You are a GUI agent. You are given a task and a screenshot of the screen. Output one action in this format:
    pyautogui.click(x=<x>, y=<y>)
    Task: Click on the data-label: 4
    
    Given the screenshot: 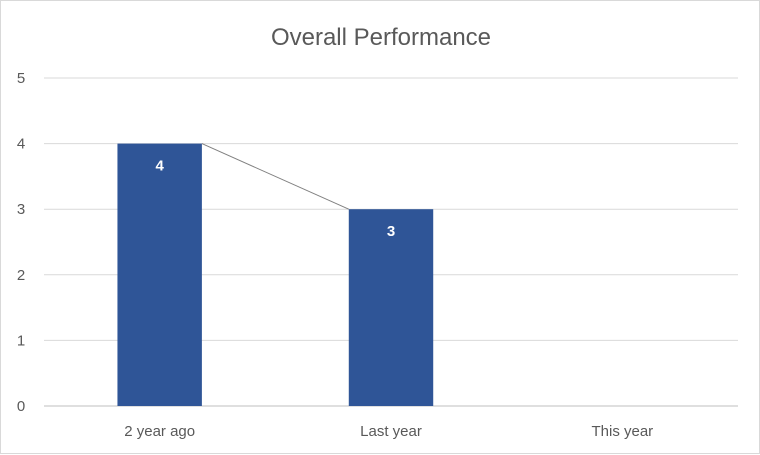 What is the action you would take?
    pyautogui.click(x=159, y=166)
    